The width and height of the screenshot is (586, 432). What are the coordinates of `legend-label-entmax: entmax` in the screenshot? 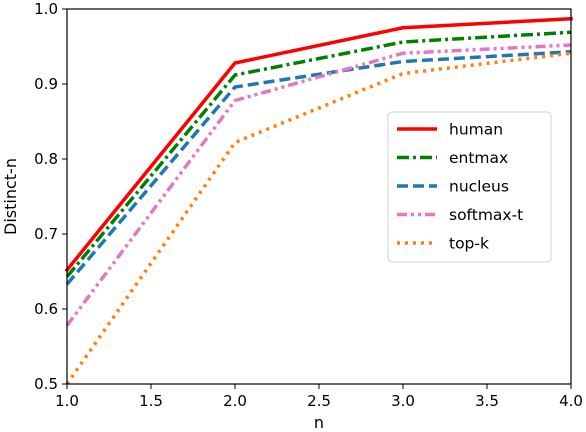 It's located at (478, 158).